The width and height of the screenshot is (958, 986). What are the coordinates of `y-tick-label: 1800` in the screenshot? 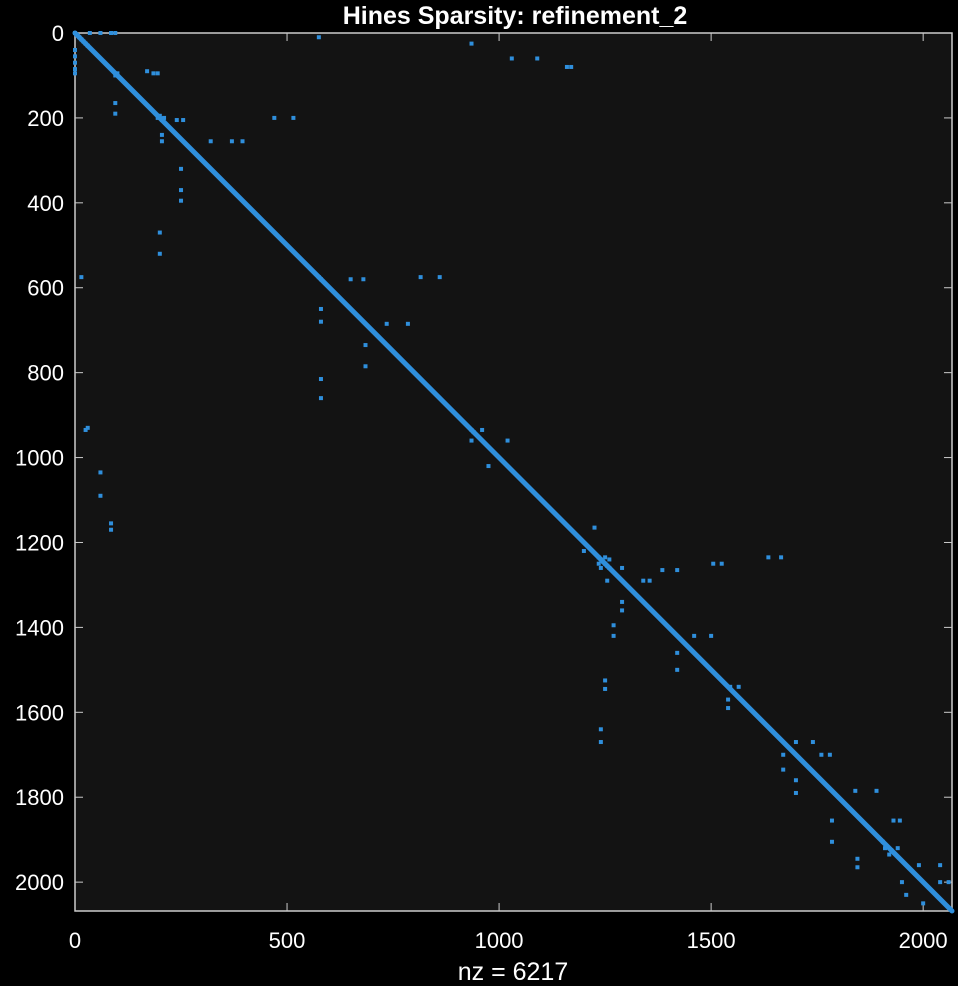 It's located at (39, 797).